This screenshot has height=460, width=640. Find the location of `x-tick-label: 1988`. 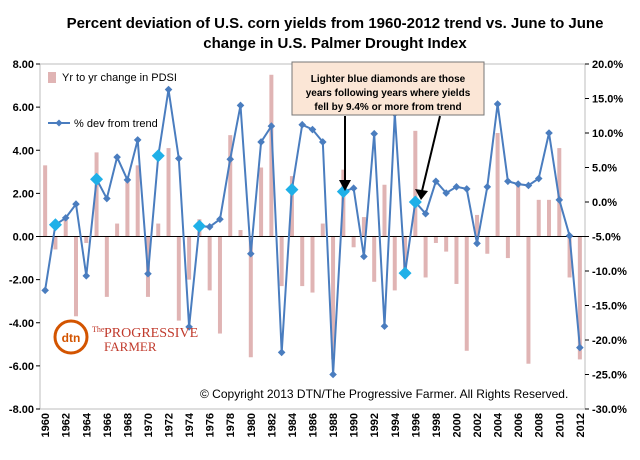

x-tick-label: 1988 is located at coordinates (334, 425).